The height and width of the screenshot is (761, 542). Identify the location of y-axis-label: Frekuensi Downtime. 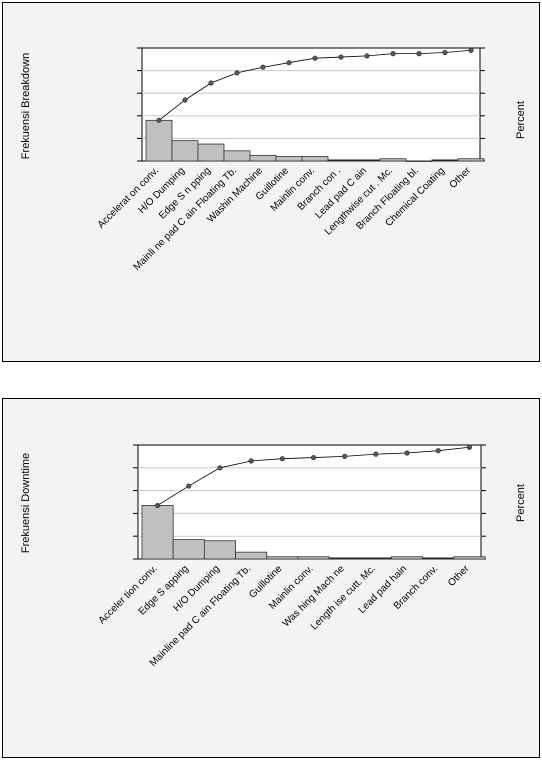
(26, 503).